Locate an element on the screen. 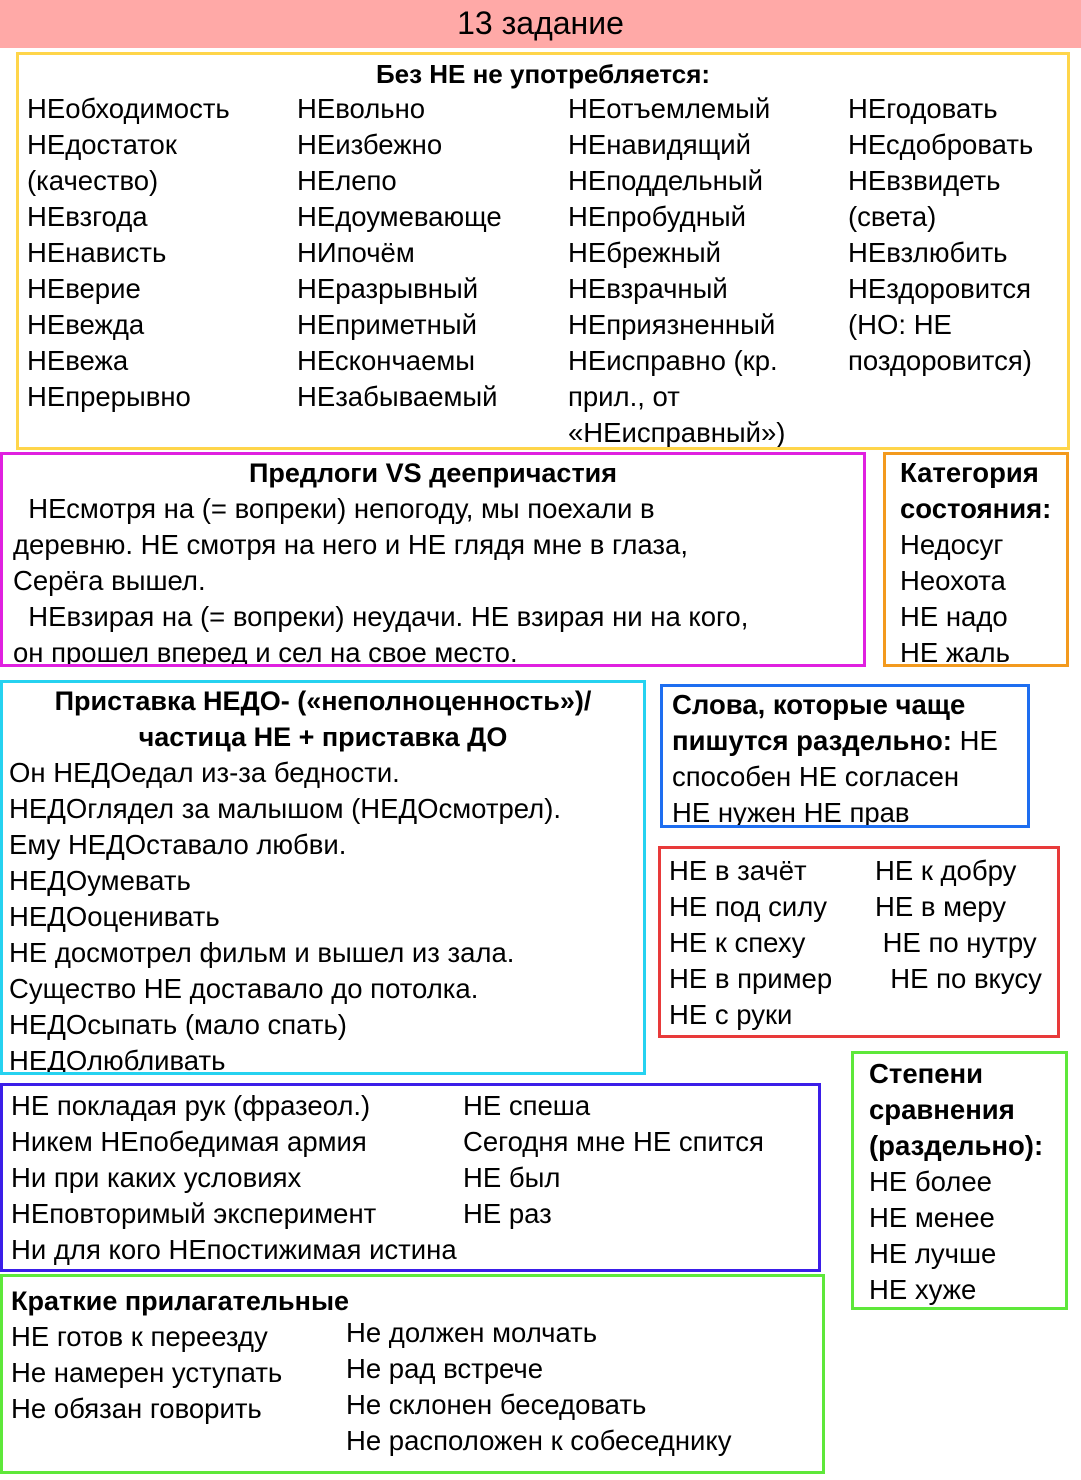 The width and height of the screenshot is (1081, 1480). text-line: НЕ с руки is located at coordinates (731, 1014).